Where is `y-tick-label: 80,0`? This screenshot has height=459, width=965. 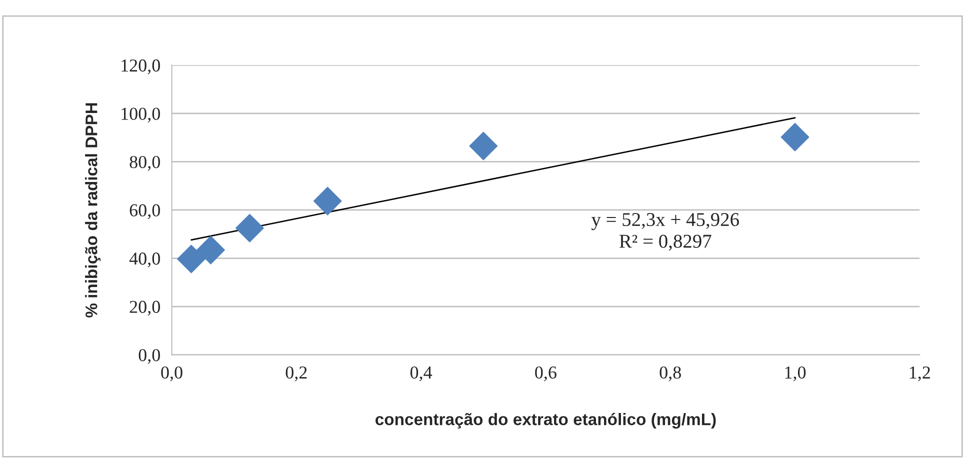
y-tick-label: 80,0 is located at coordinates (145, 163).